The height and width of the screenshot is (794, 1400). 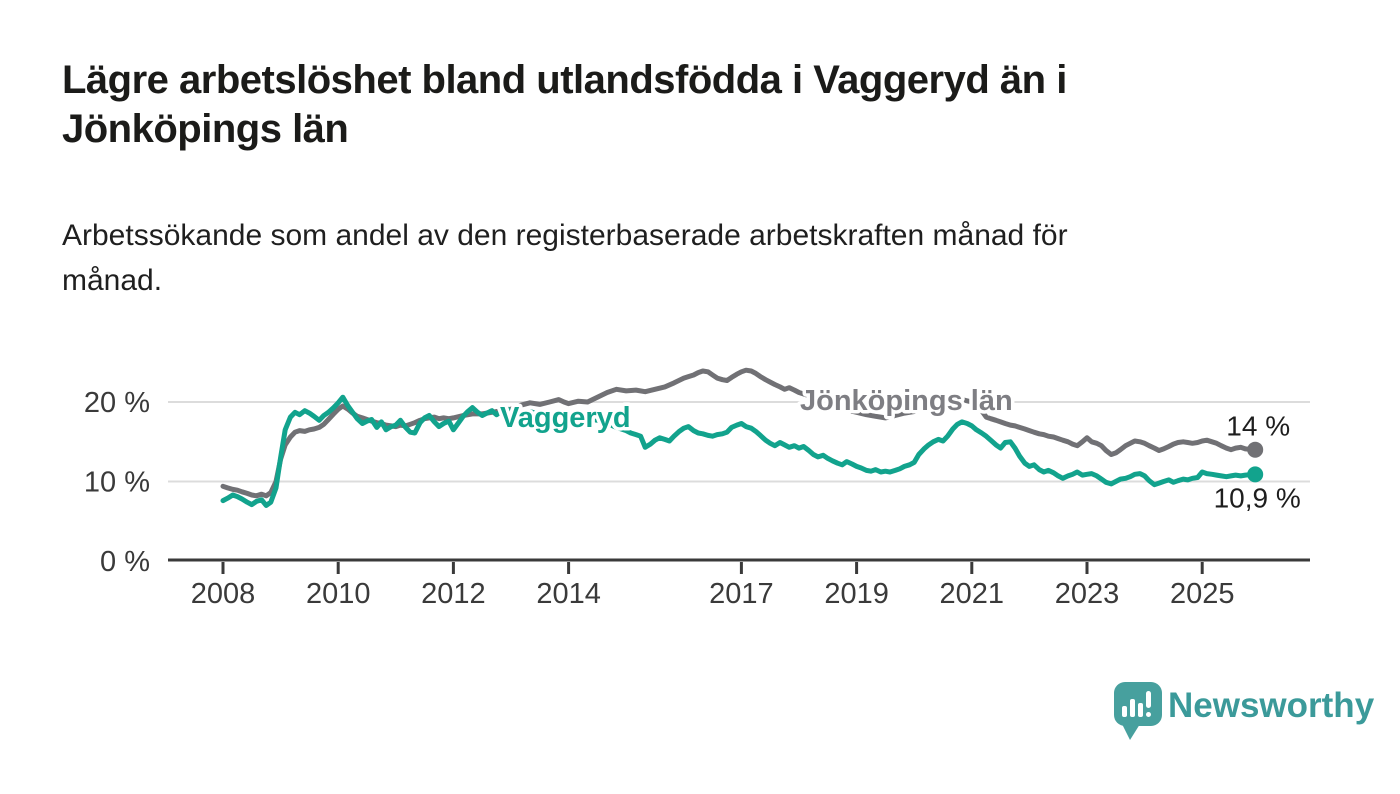 I want to click on x-tick-label-2012: 2012, so click(x=453, y=594).